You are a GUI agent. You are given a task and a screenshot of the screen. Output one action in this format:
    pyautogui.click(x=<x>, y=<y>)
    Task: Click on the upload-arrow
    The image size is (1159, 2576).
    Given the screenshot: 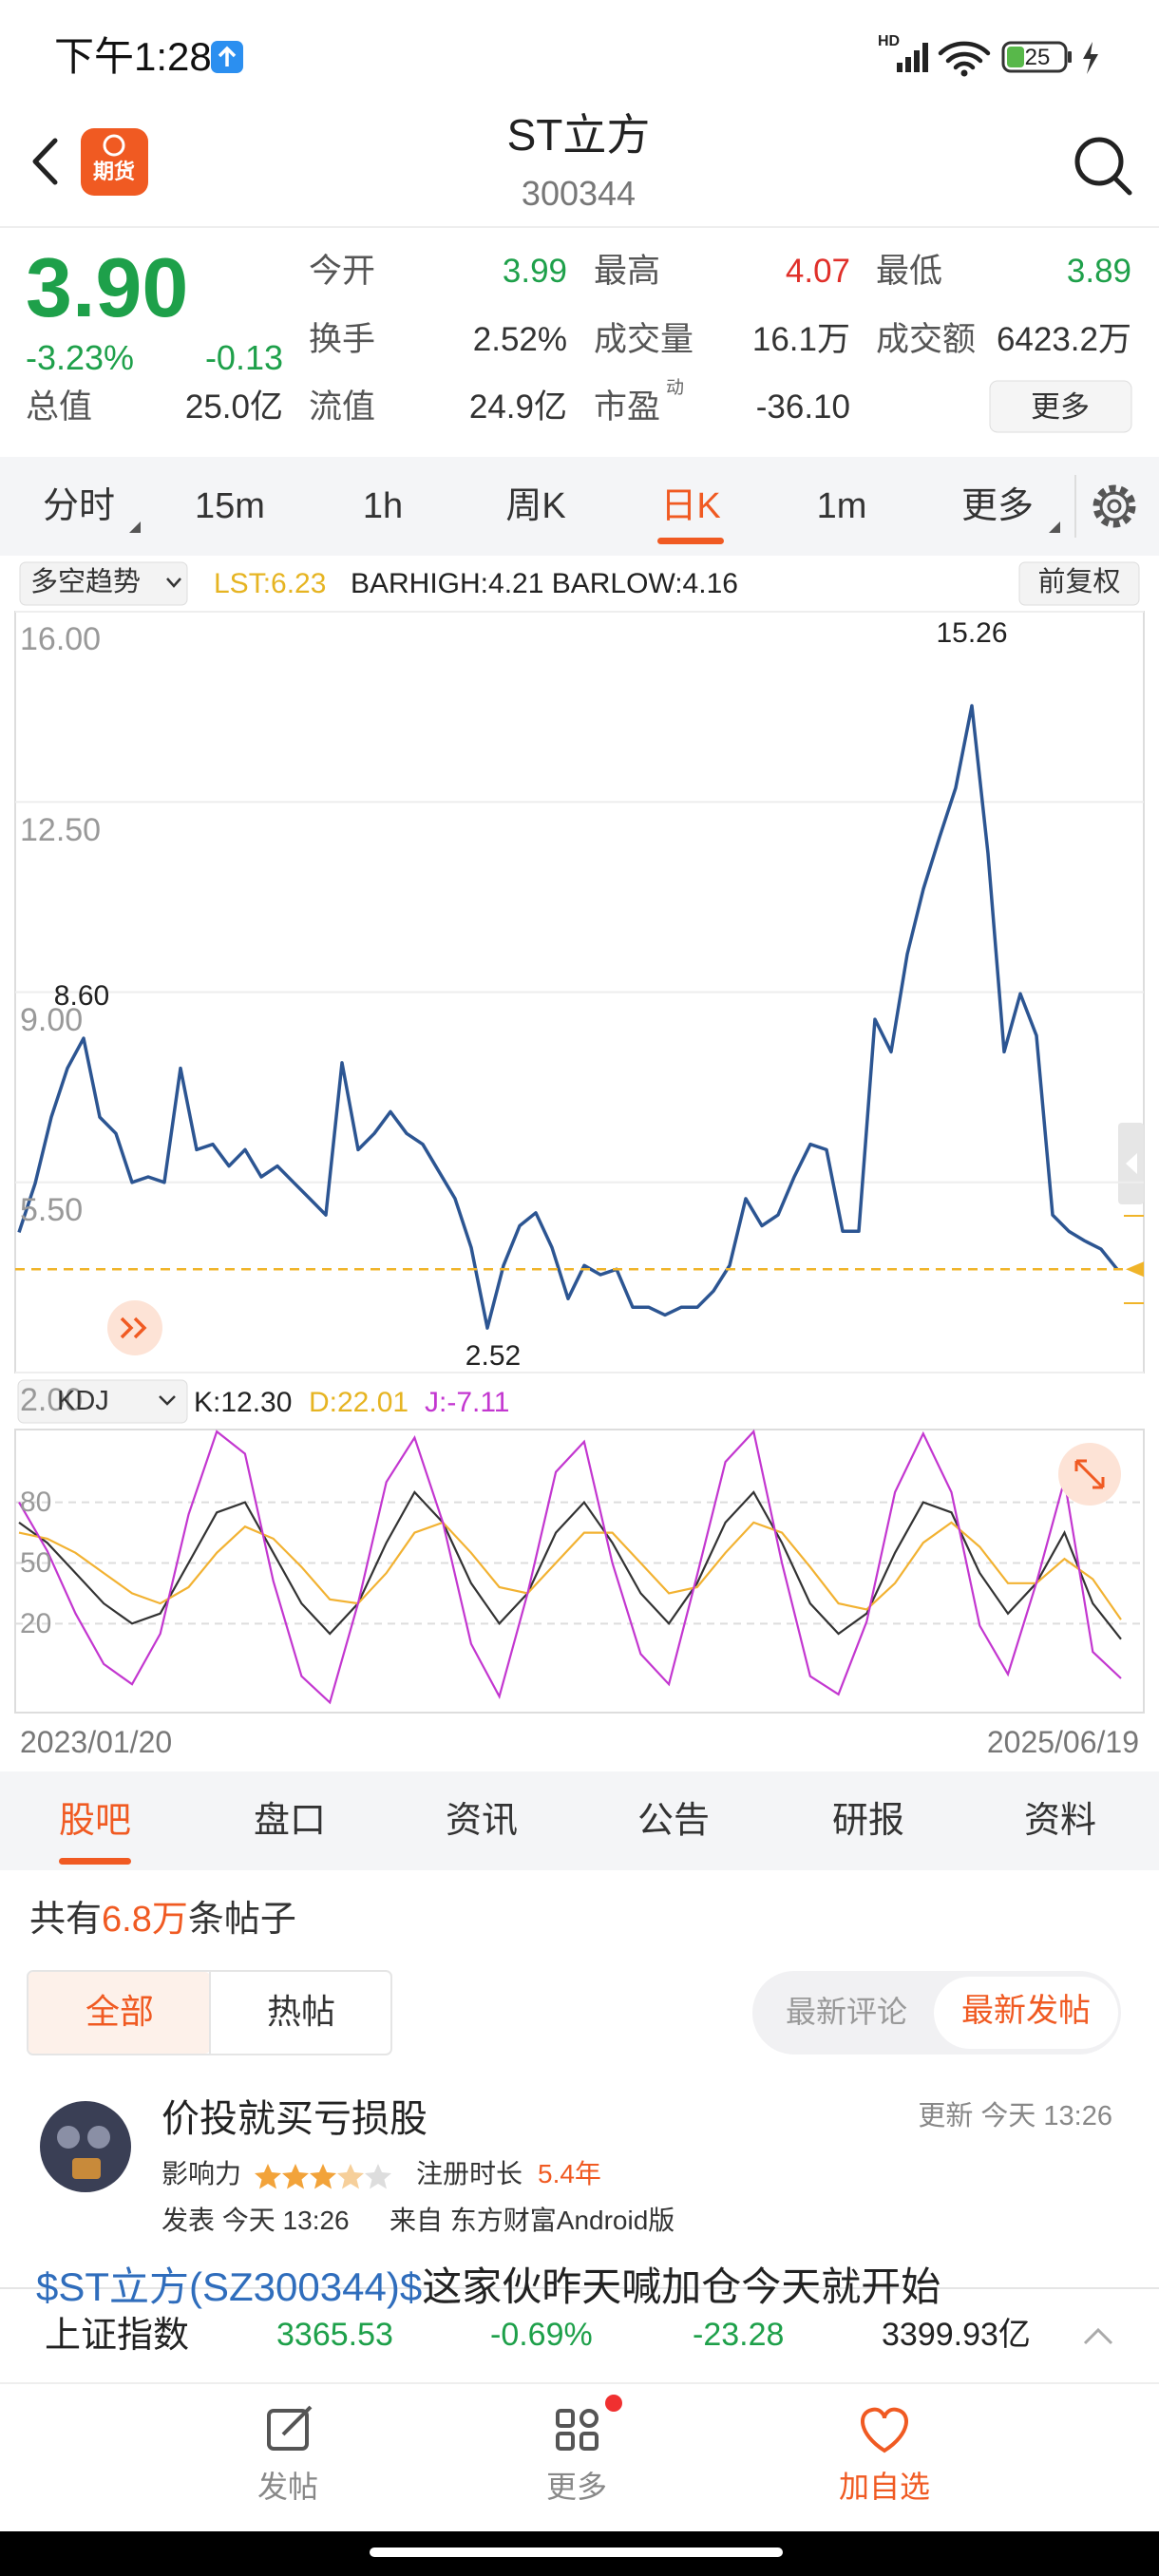 What is the action you would take?
    pyautogui.click(x=227, y=56)
    